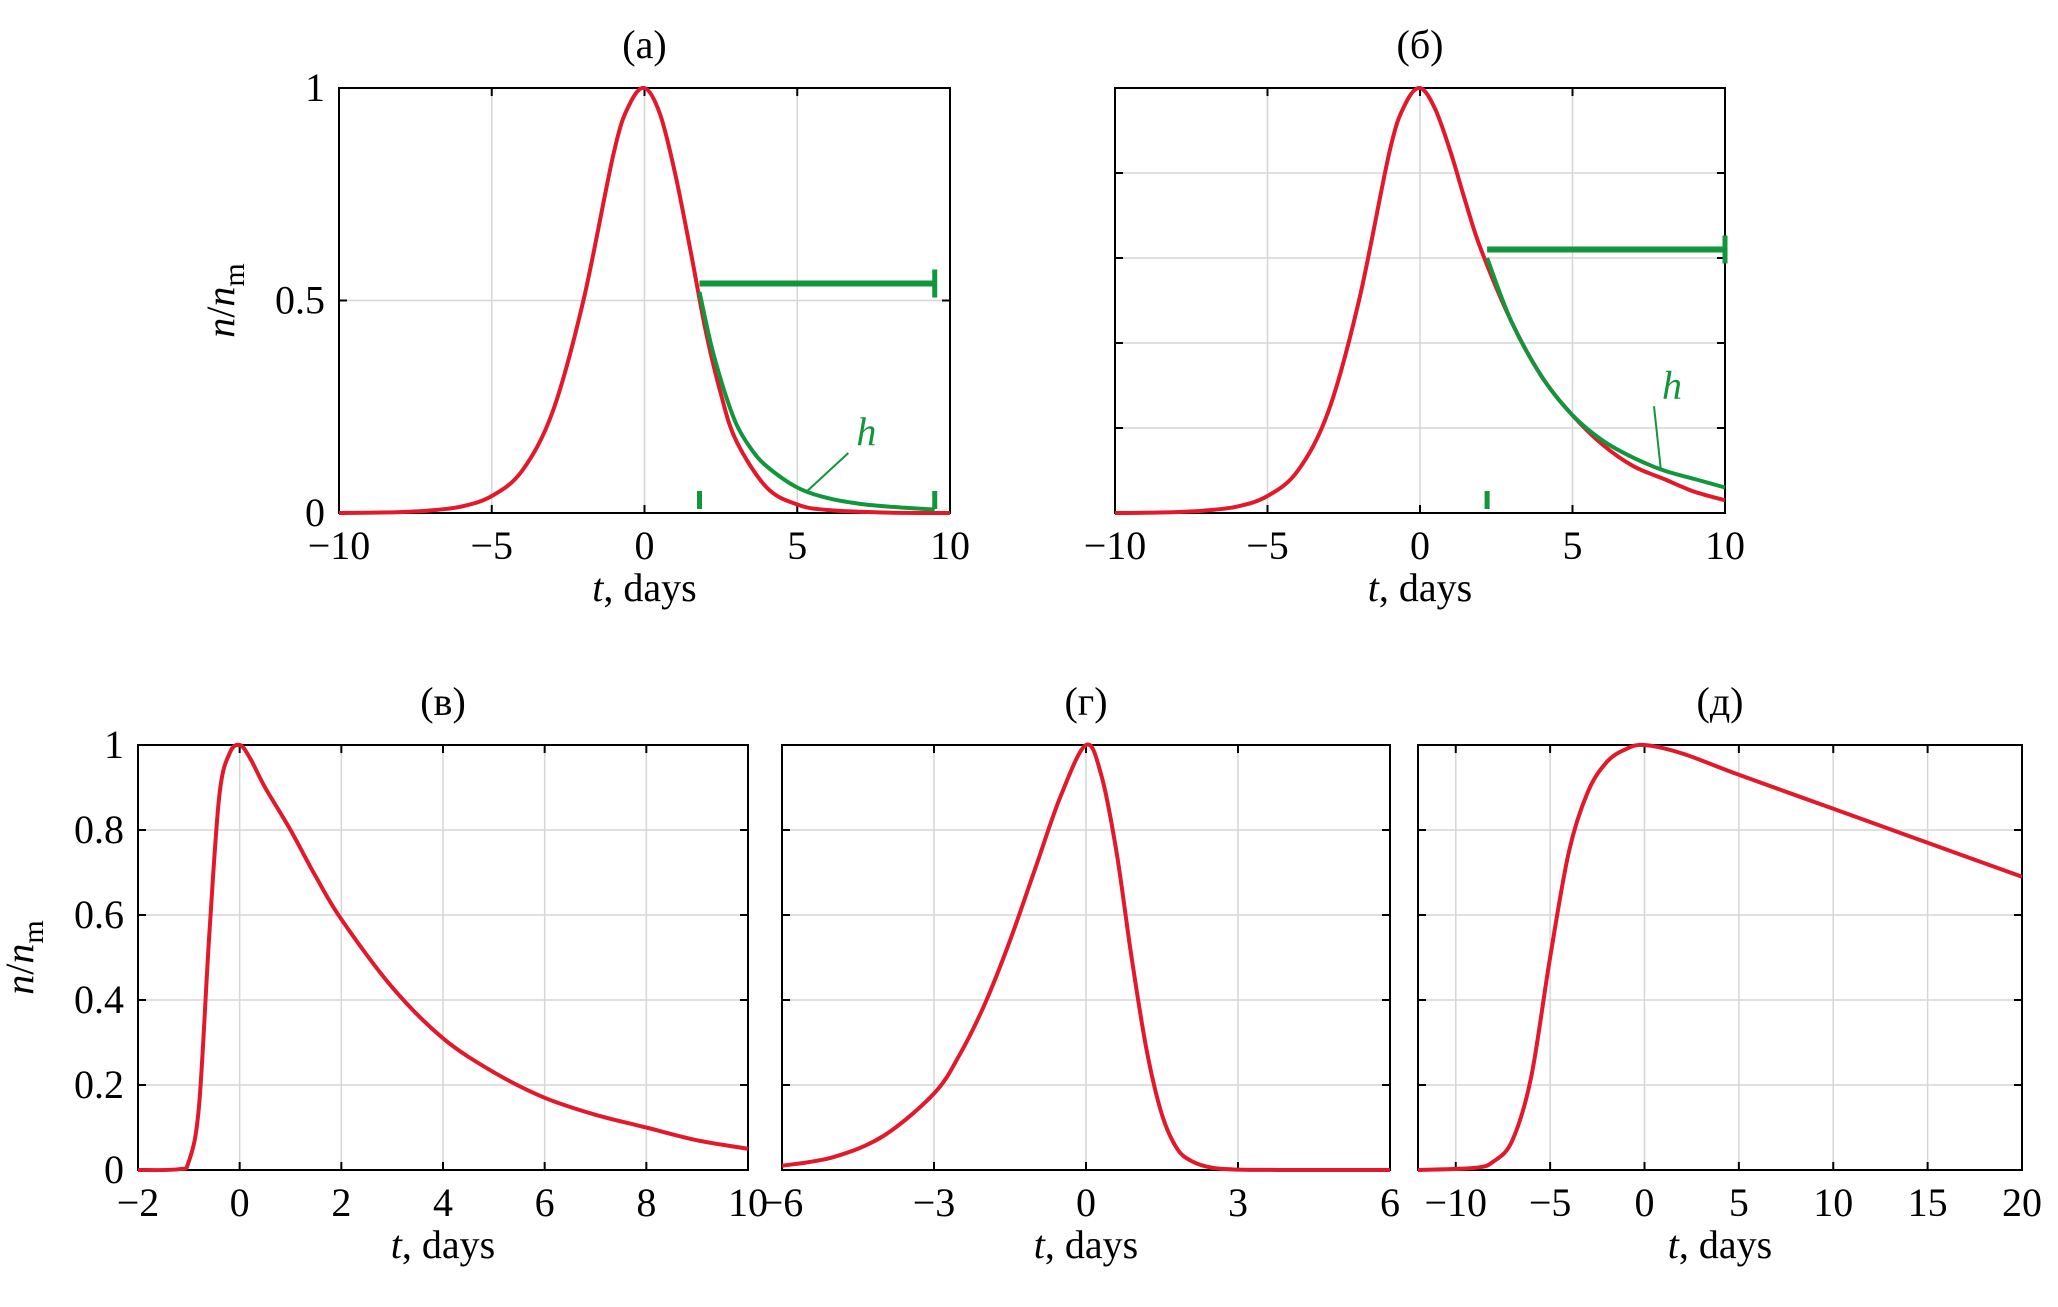 The height and width of the screenshot is (1307, 2058). What do you see at coordinates (1720, 701) in the screenshot?
I see `chart-title: (д)` at bounding box center [1720, 701].